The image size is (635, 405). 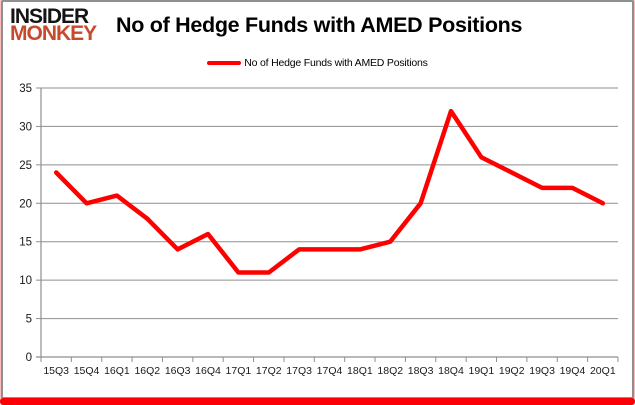 What do you see at coordinates (360, 371) in the screenshot?
I see `x-tick-label: 18Q1` at bounding box center [360, 371].